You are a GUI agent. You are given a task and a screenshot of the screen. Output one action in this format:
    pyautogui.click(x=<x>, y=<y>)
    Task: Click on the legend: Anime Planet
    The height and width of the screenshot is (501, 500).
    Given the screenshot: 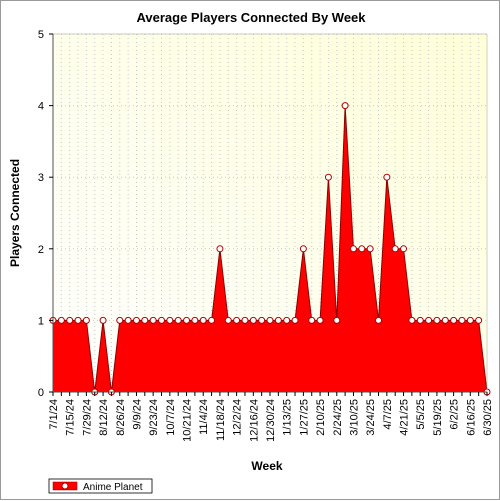 What is the action you would take?
    pyautogui.click(x=100, y=486)
    